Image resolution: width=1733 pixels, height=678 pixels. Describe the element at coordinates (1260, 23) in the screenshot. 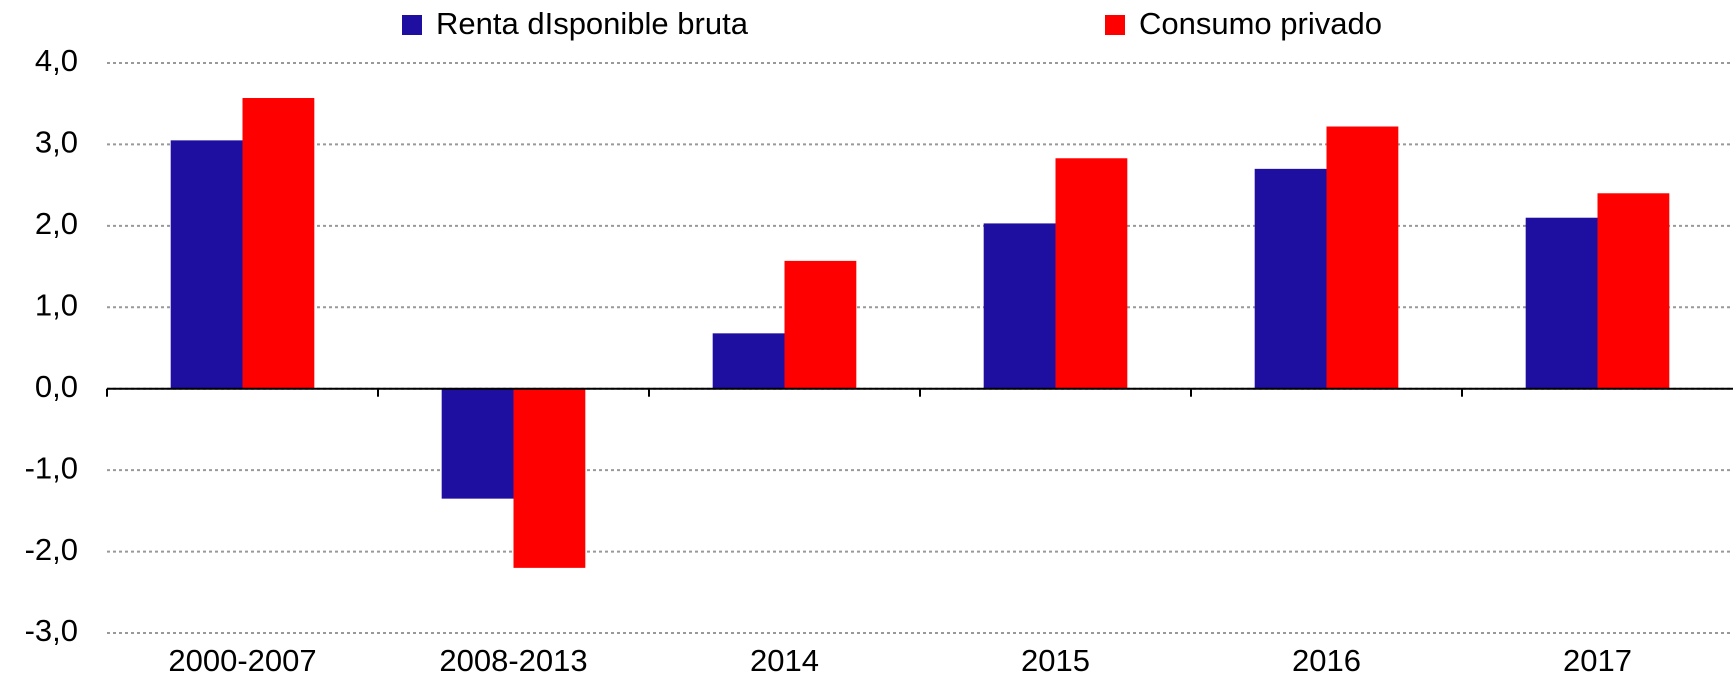

I see `legend-label: Consumo privado` at that location.